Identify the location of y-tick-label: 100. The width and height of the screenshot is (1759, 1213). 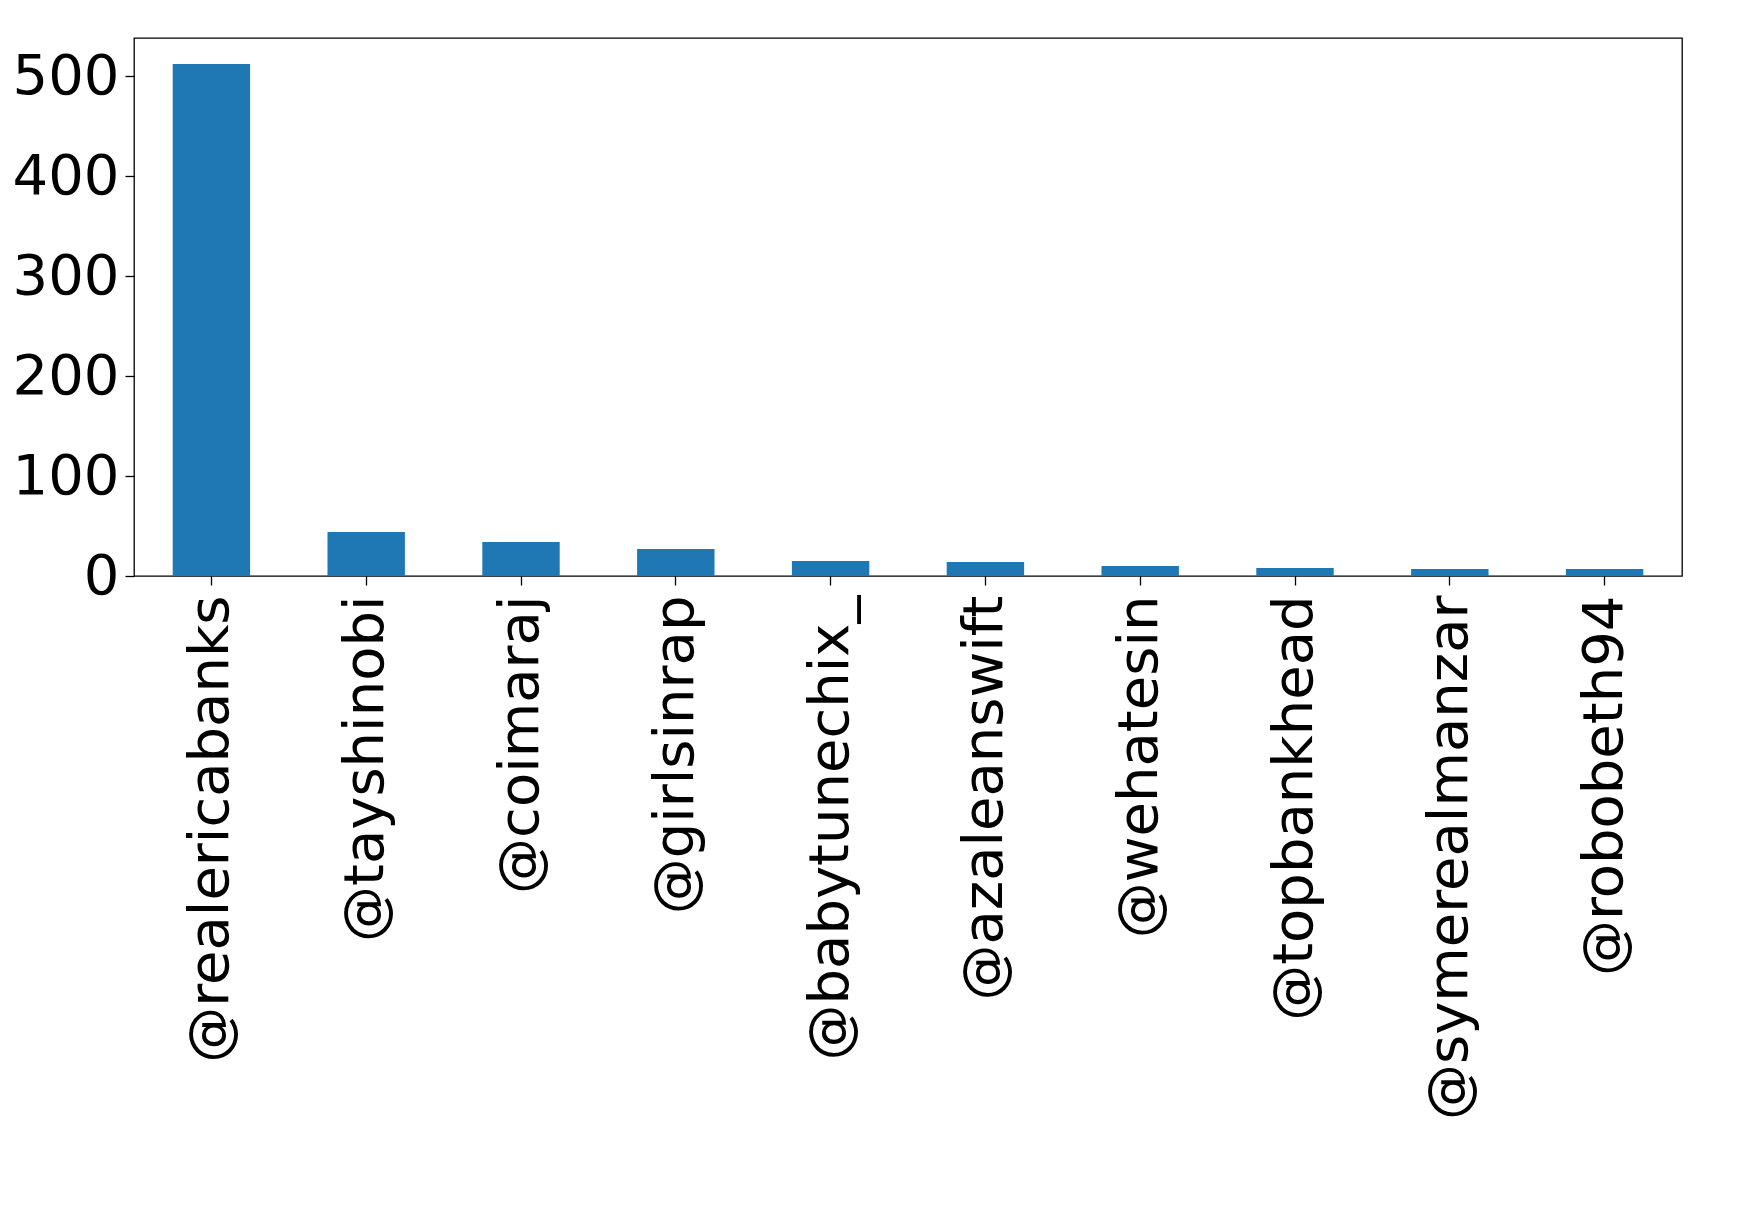
(66, 474).